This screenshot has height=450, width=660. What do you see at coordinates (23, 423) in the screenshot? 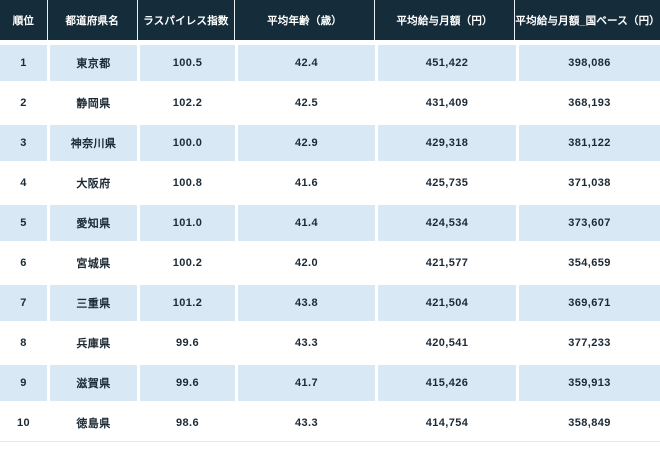
I see `cell-rank: 10` at bounding box center [23, 423].